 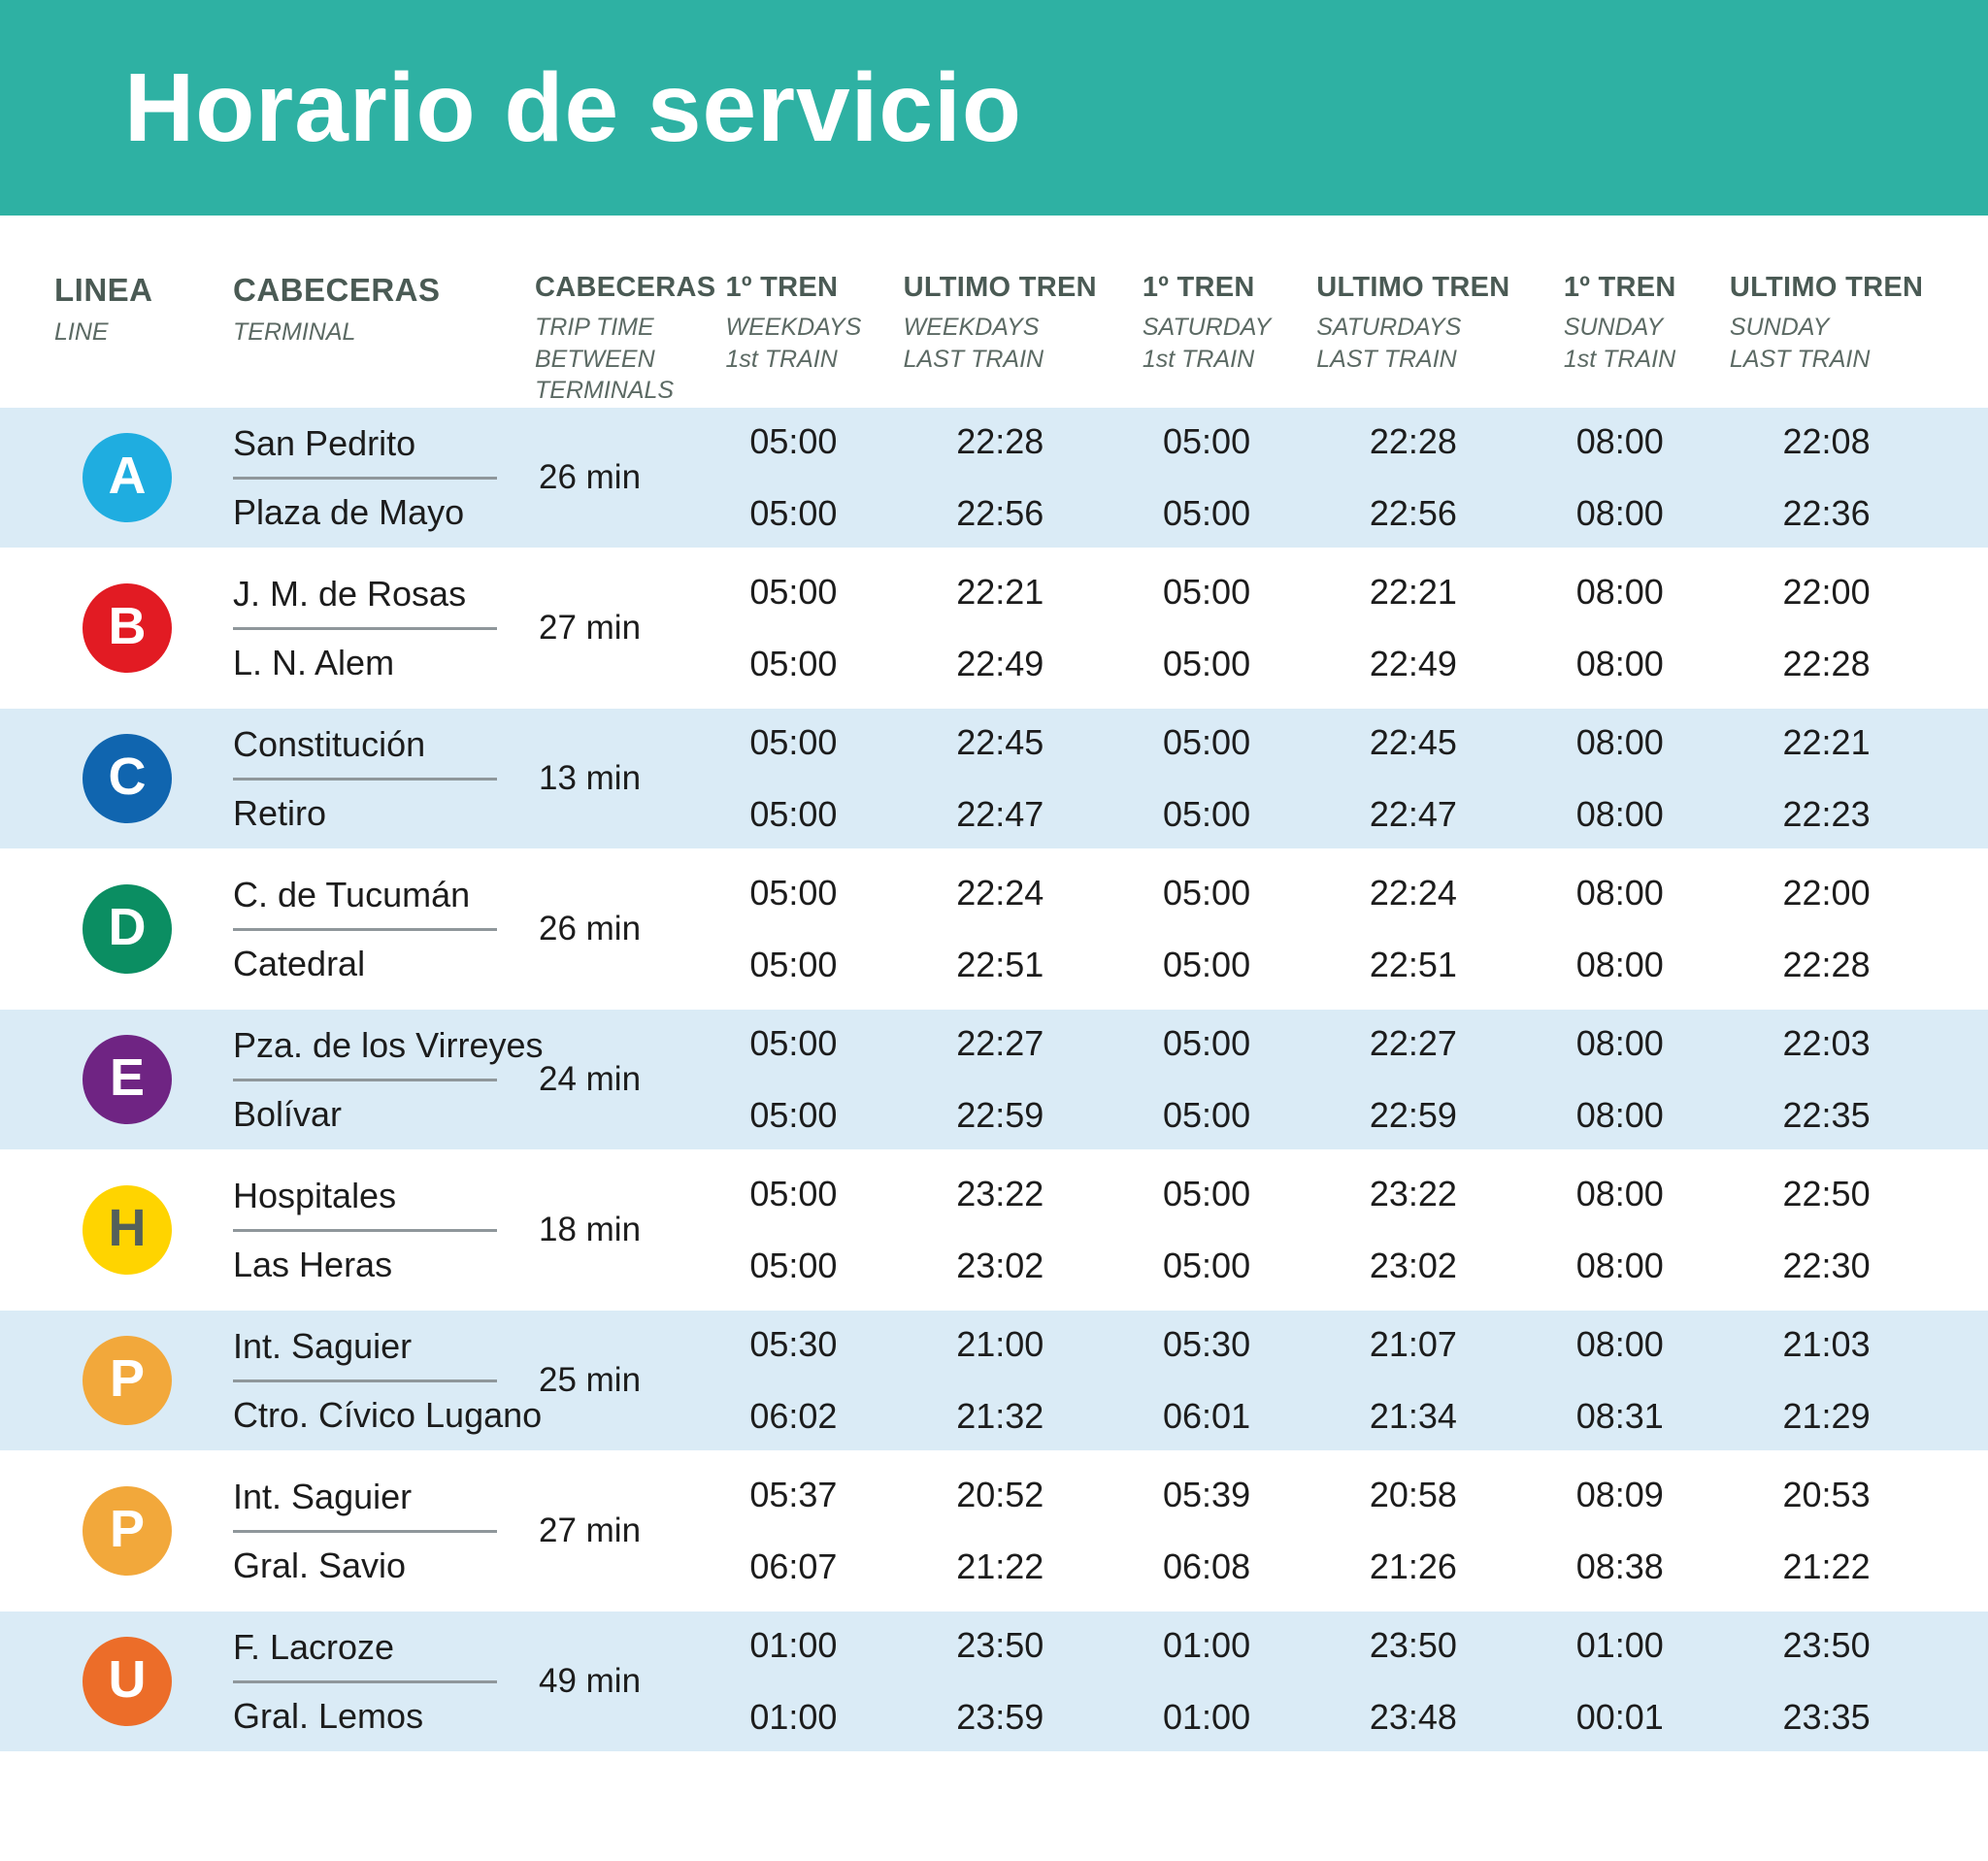 What do you see at coordinates (1413, 1265) in the screenshot?
I see `time-value: 23:02` at bounding box center [1413, 1265].